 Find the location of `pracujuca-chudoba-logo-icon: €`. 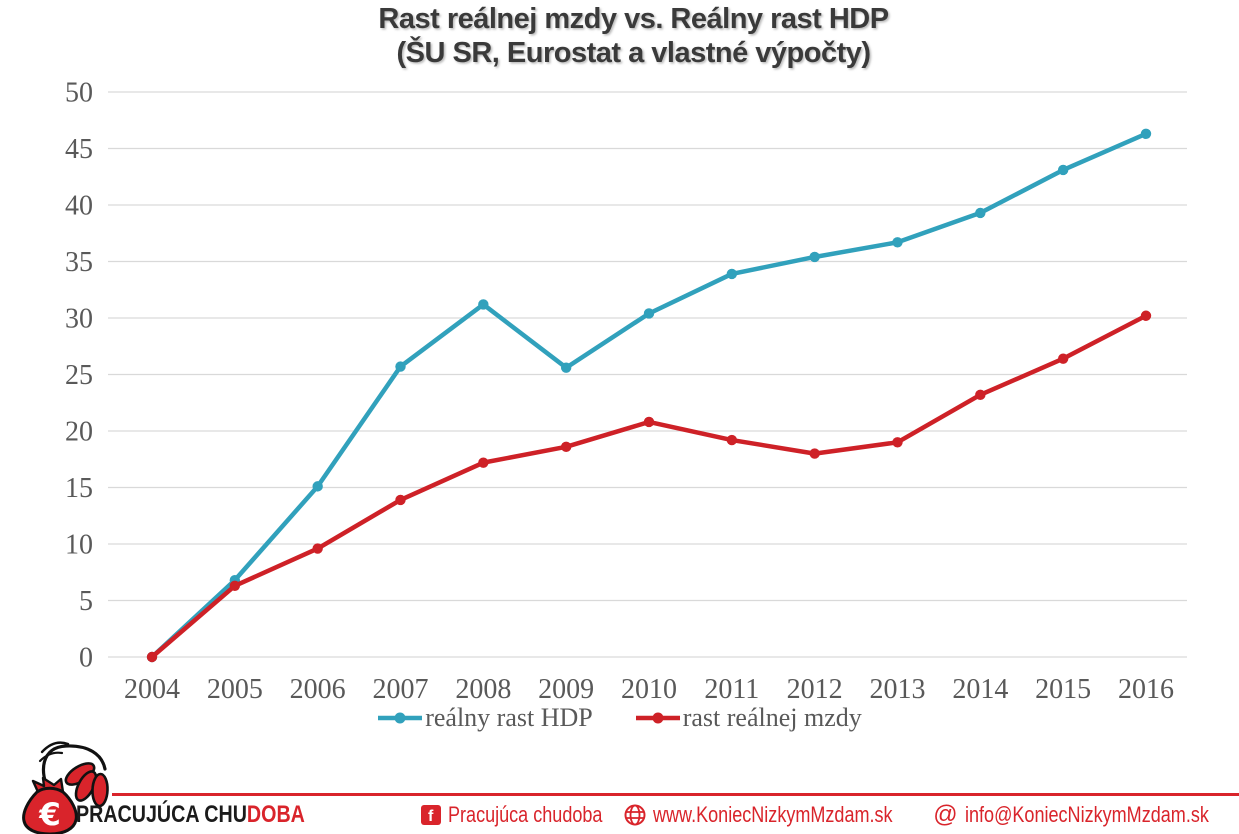

pracujuca-chudoba-logo-icon: € is located at coordinates (65, 787).